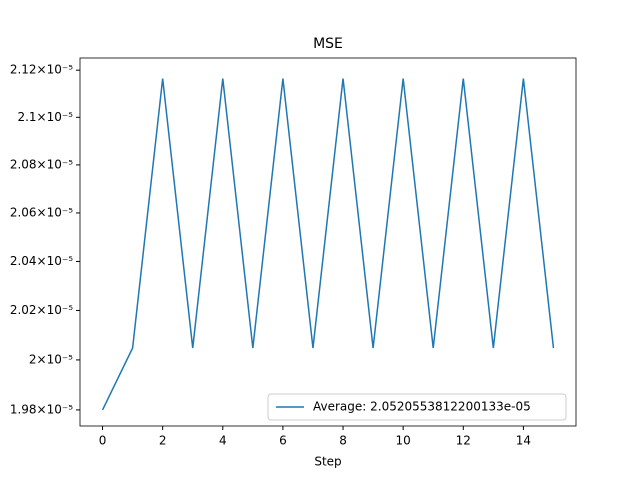  Describe the element at coordinates (51, 359) in the screenshot. I see `y-tick-label: 2×10⁻⁵` at that location.